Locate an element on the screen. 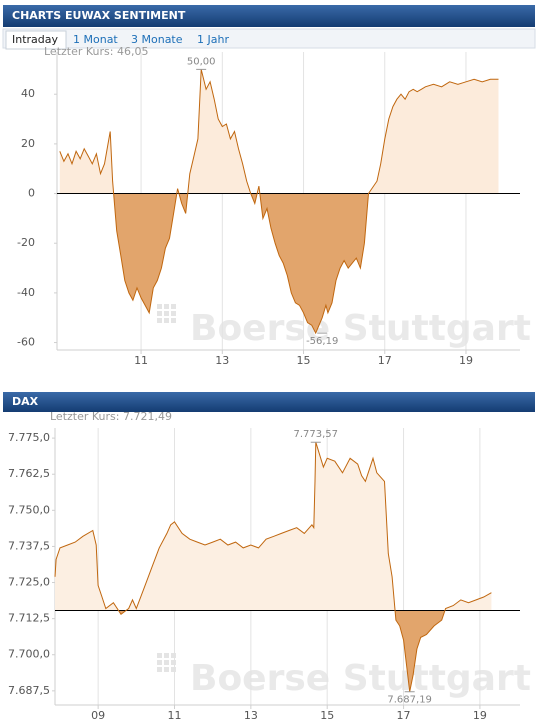  y-tick-label: -40 is located at coordinates (26, 292).